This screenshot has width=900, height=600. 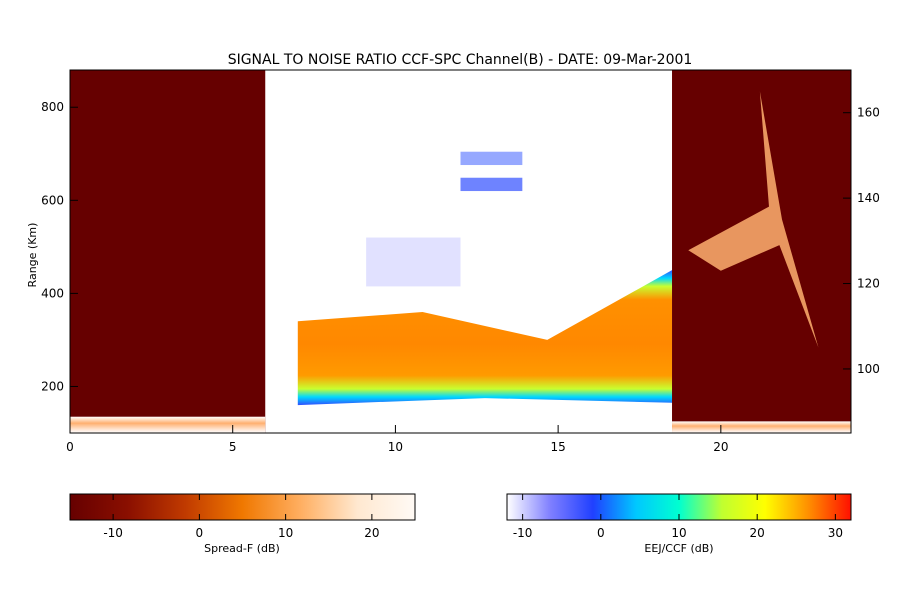 What do you see at coordinates (868, 113) in the screenshot?
I see `y2-tick-label: 160` at bounding box center [868, 113].